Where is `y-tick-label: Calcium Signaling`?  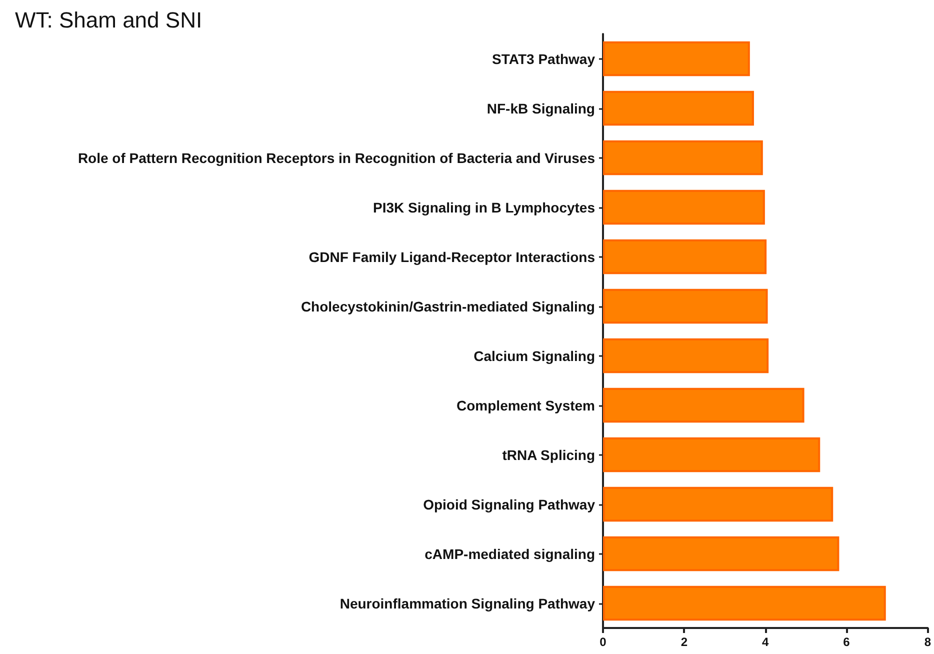 y-tick-label: Calcium Signaling is located at coordinates (534, 356).